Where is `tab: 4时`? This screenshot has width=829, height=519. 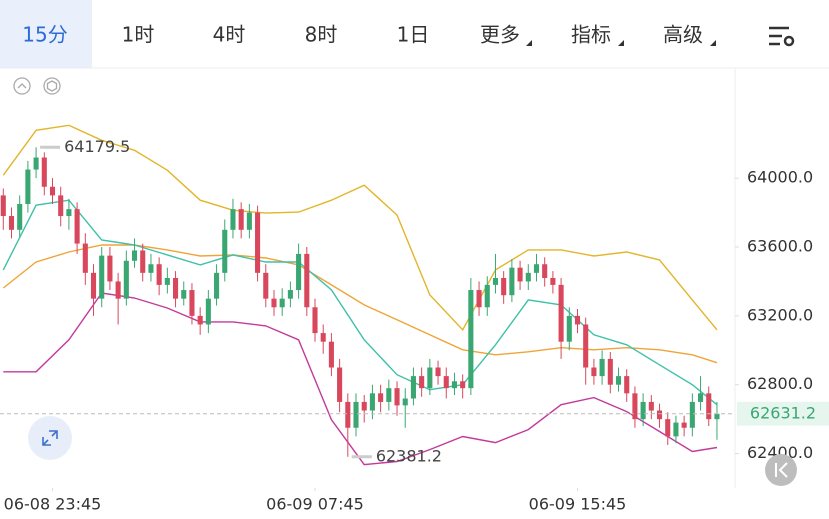
tab: 4时 is located at coordinates (229, 35).